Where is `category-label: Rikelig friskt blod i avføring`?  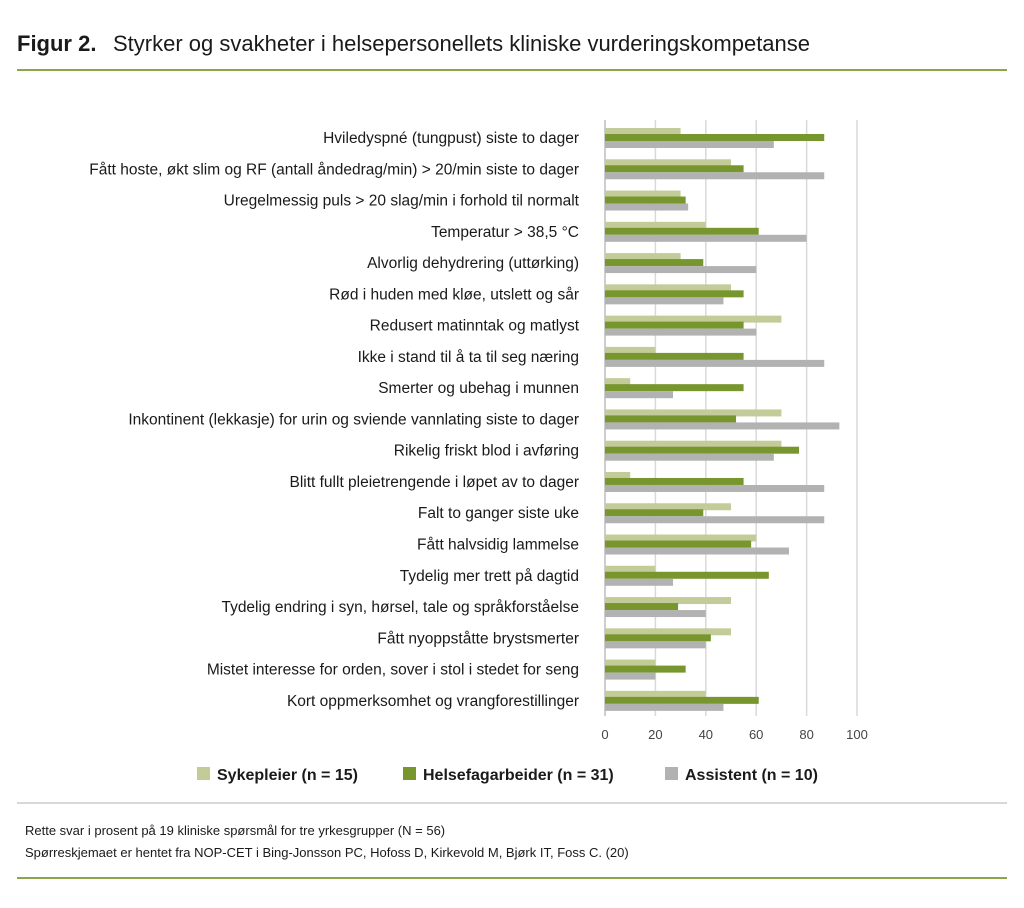
category-label: Rikelig friskt blod i avføring is located at coordinates (486, 451).